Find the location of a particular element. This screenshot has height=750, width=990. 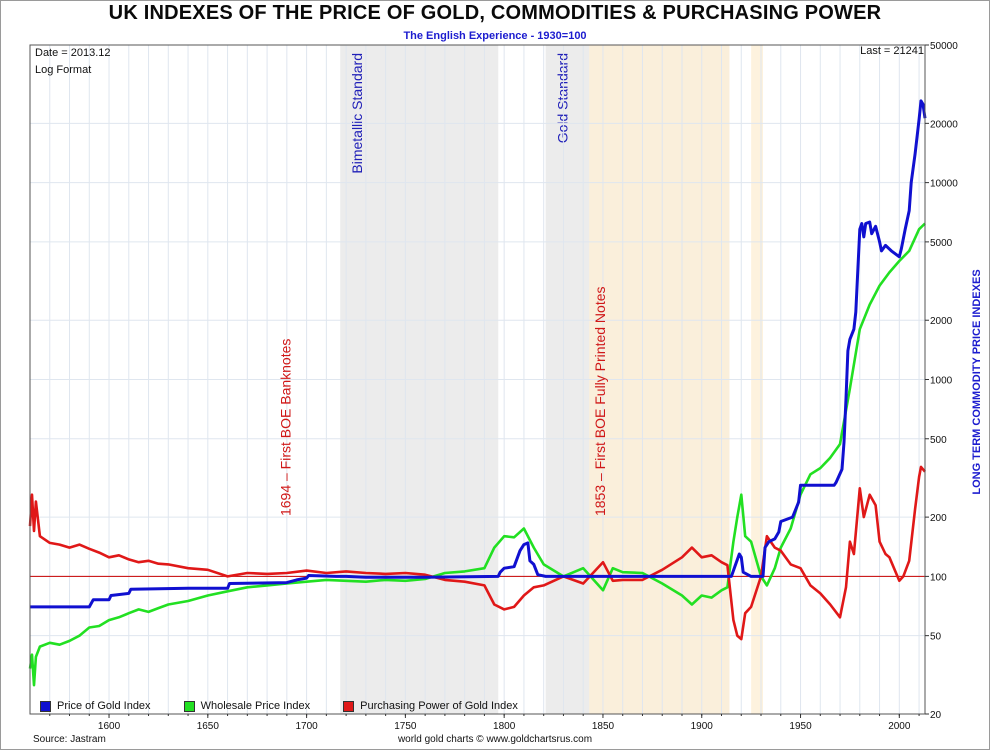

y-tick-label: 500 is located at coordinates (938, 440).